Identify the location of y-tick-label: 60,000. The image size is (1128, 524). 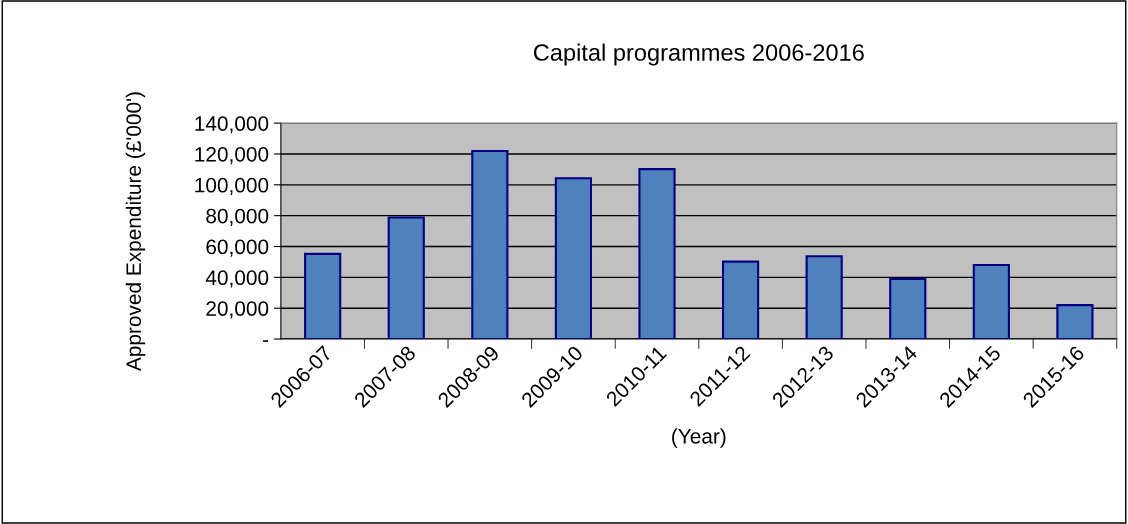
(237, 248).